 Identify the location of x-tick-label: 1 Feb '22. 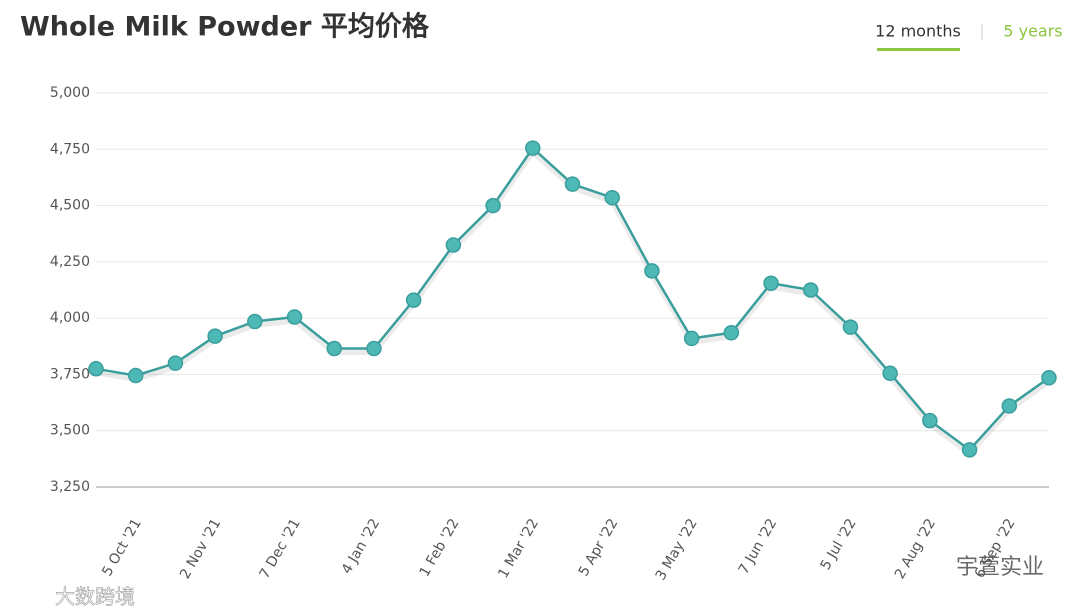
(440, 548).